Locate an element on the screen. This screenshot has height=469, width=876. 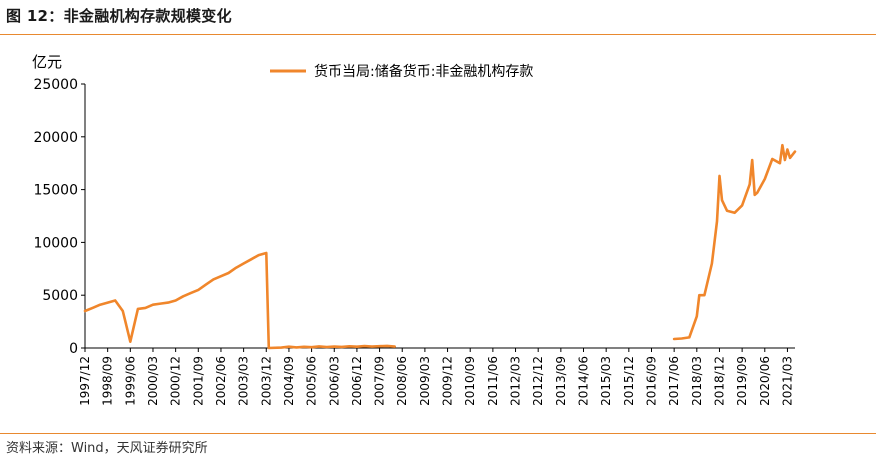
legend: 货币当局:储备货币:非金融机构存款 is located at coordinates (401, 71).